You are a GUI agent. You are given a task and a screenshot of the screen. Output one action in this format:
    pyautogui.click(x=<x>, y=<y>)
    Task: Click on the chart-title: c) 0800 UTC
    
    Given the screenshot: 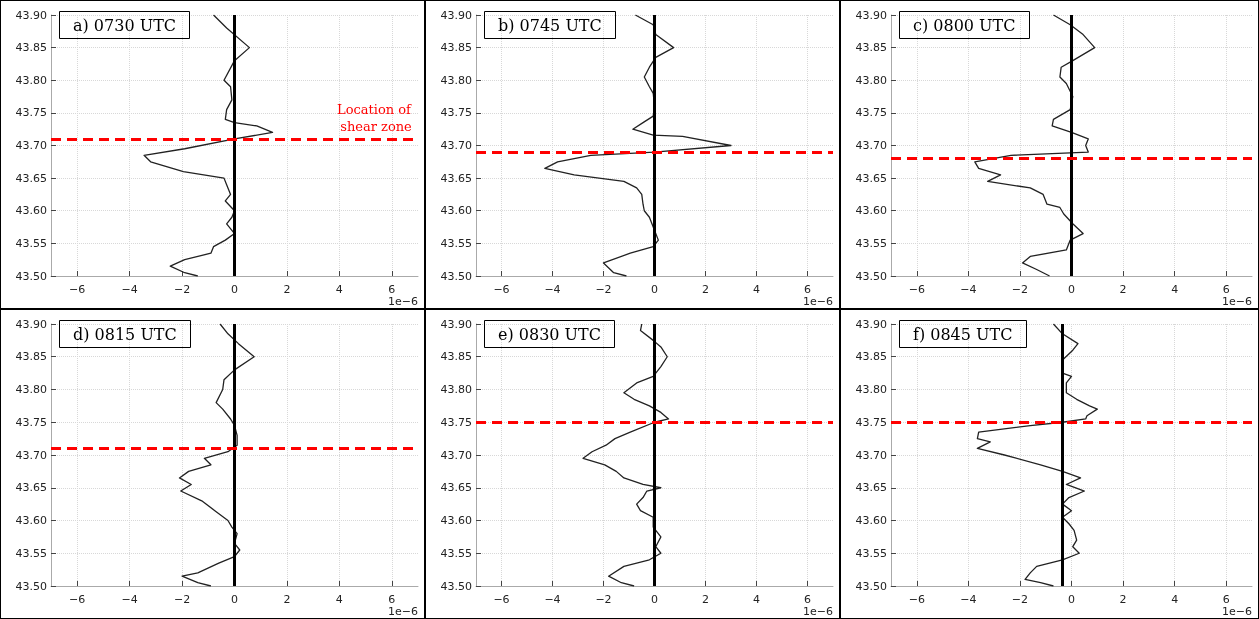 What is the action you would take?
    pyautogui.click(x=964, y=25)
    